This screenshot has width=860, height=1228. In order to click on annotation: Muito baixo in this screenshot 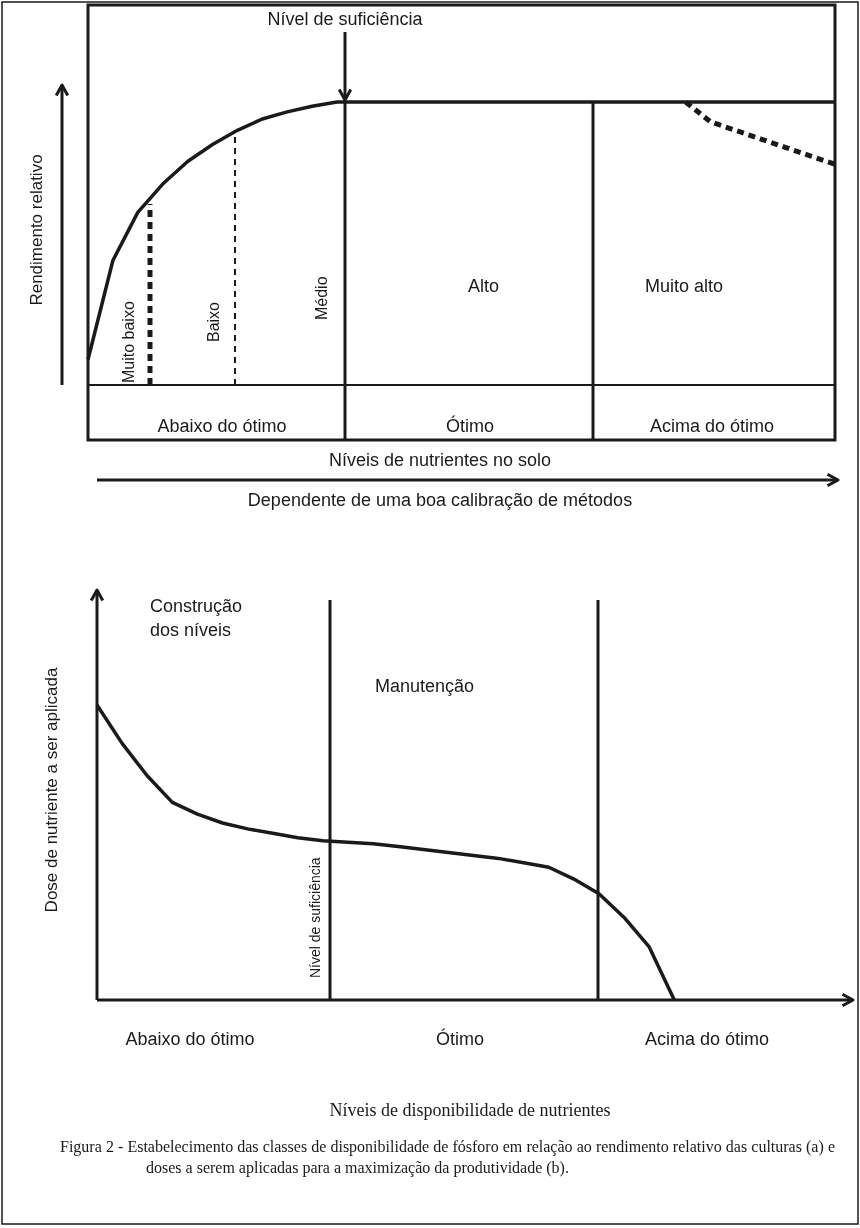, I will do `click(128, 342)`.